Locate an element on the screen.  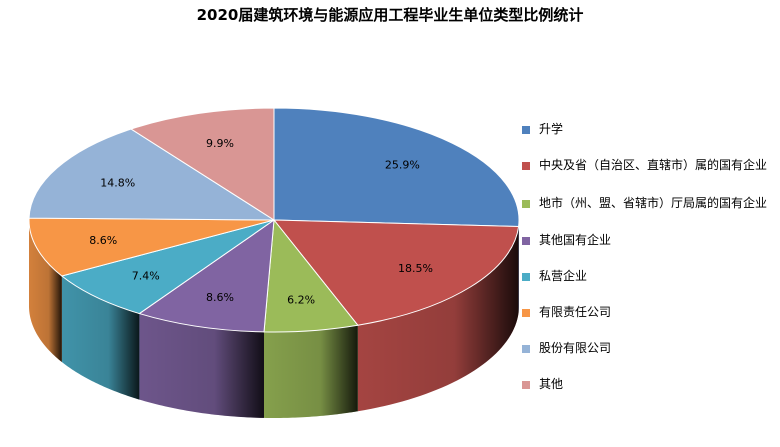
legend-item-1: 升学 is located at coordinates (651, 129).